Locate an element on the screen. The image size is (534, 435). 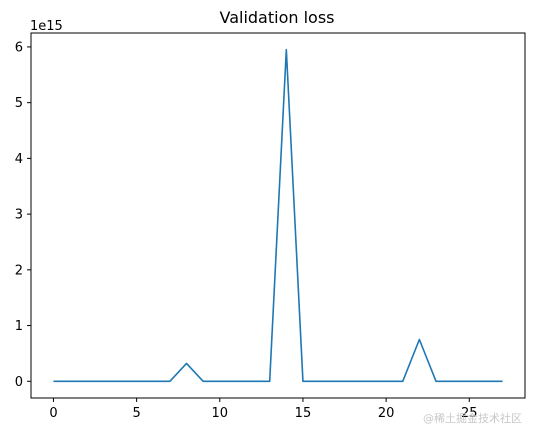
x-tick-label: 15 is located at coordinates (303, 413).